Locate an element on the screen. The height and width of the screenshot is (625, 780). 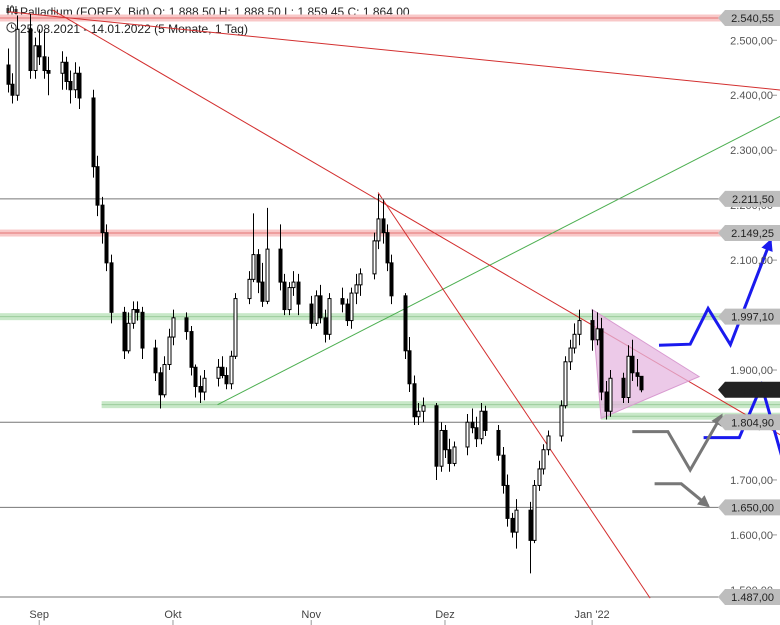
scenario-arrow is located at coordinates (677, 443).